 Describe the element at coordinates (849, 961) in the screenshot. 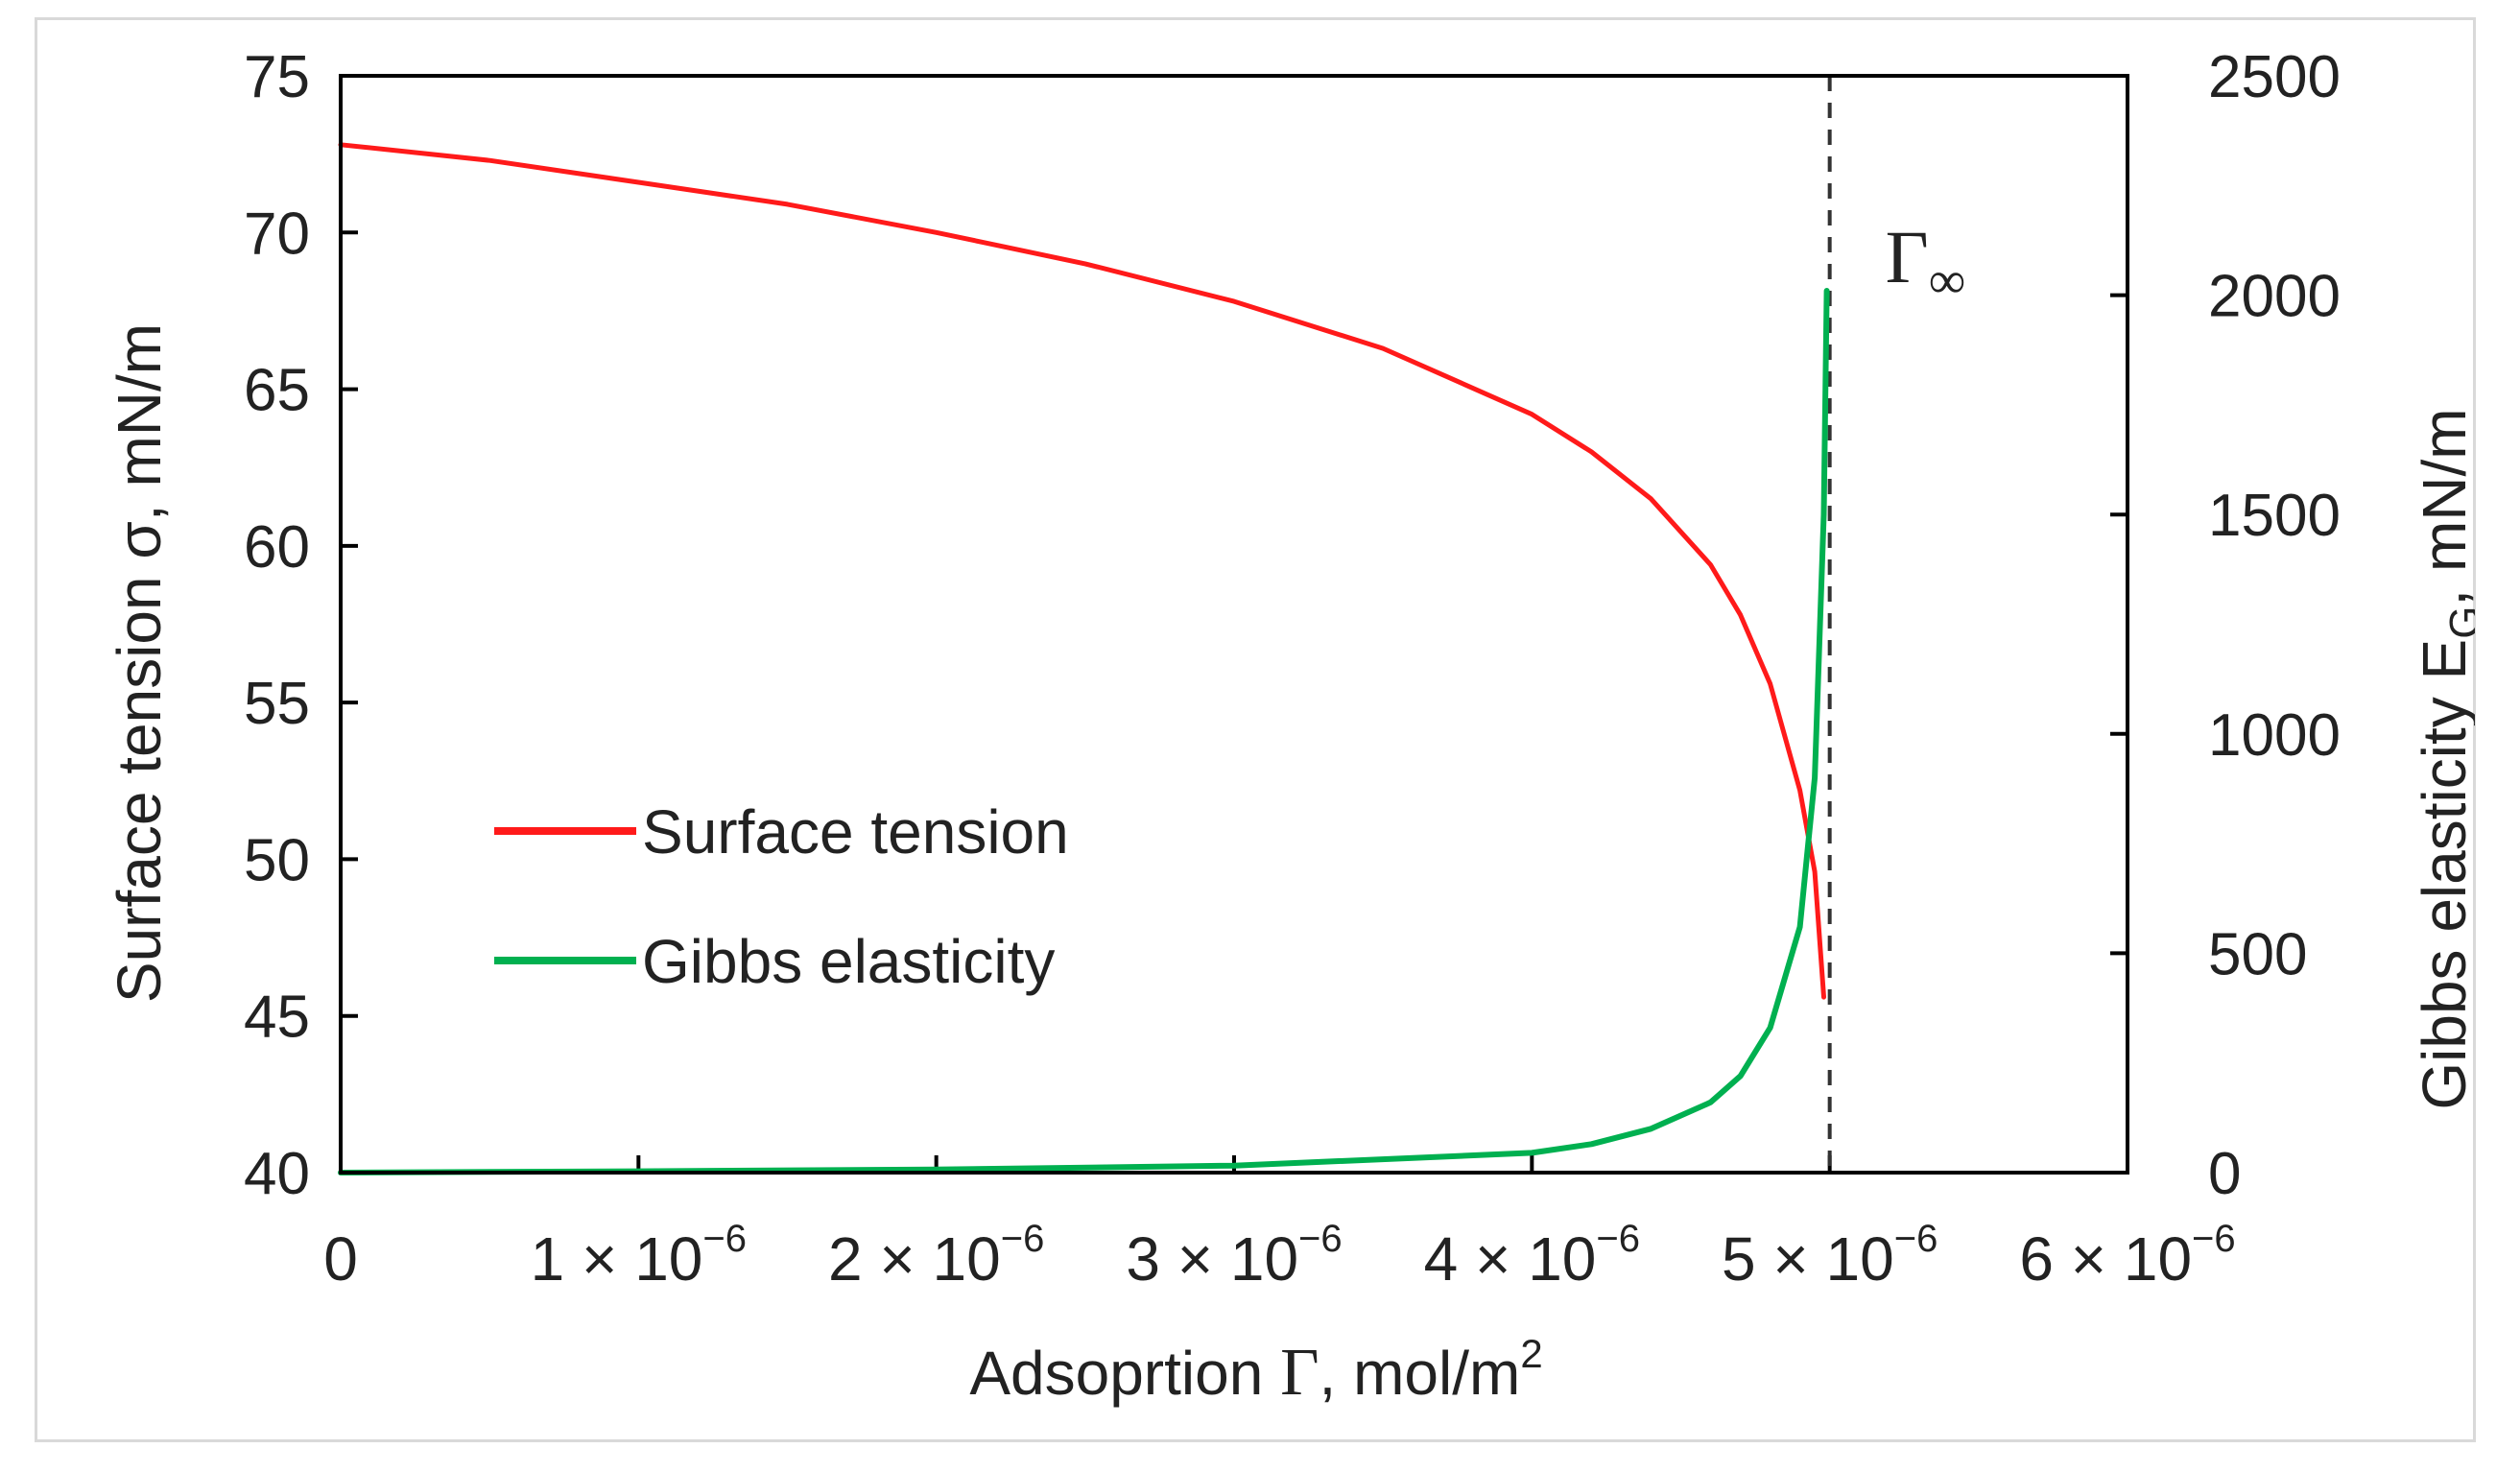

I see `legend-label-gibbs-elasticity: Gibbs elasticity` at that location.